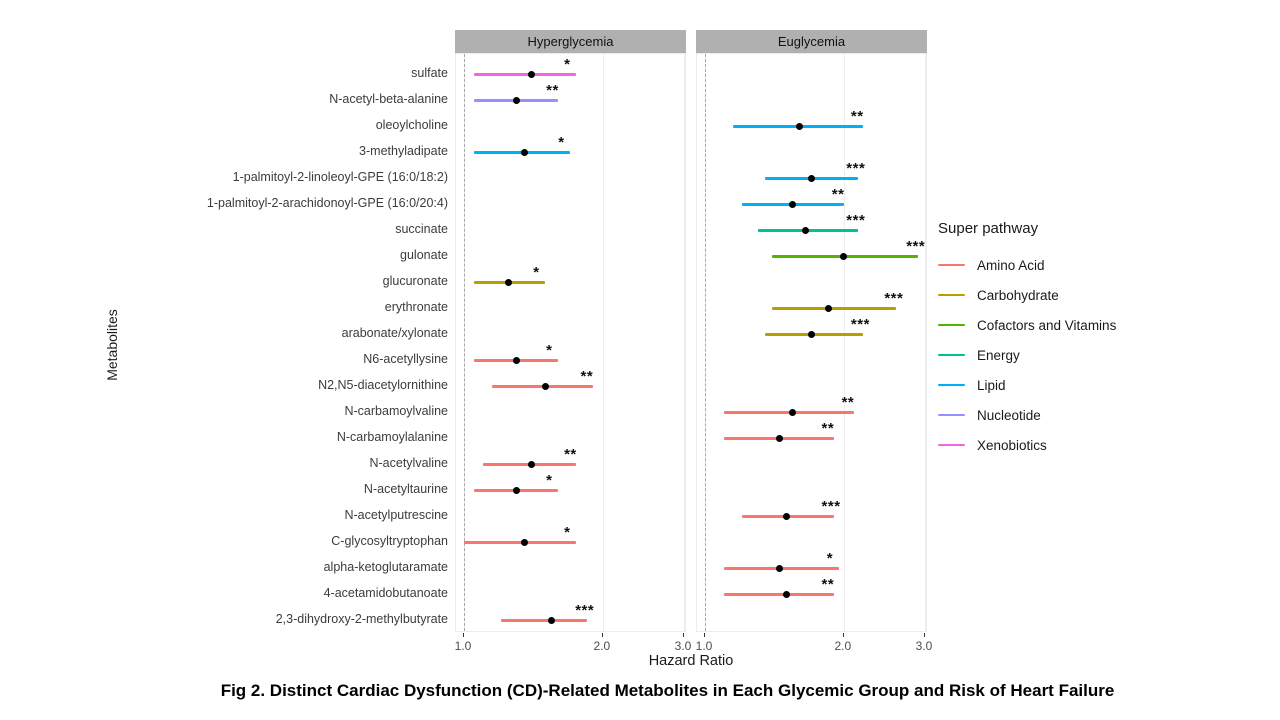 The height and width of the screenshot is (720, 1280). I want to click on metabolite-label: N2,N5-diacetylornithine, so click(383, 385).